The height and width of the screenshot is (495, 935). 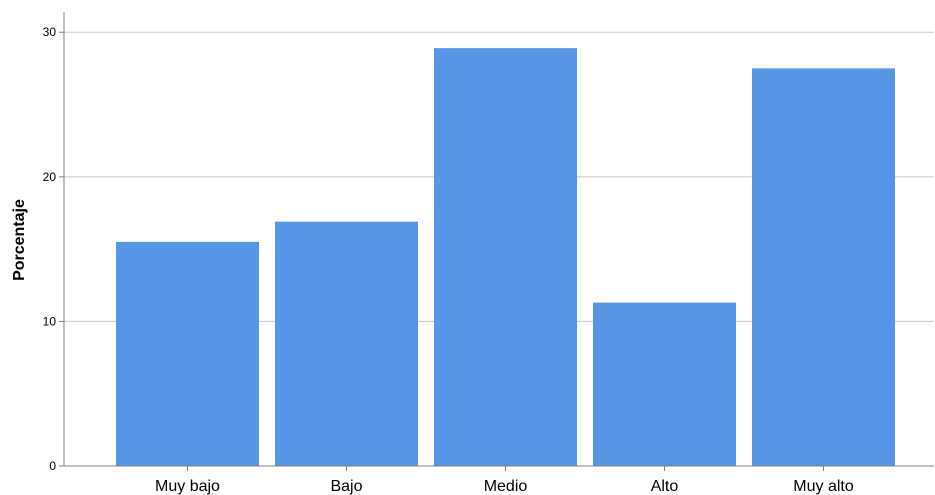 What do you see at coordinates (665, 486) in the screenshot?
I see `x-category-label: Alto` at bounding box center [665, 486].